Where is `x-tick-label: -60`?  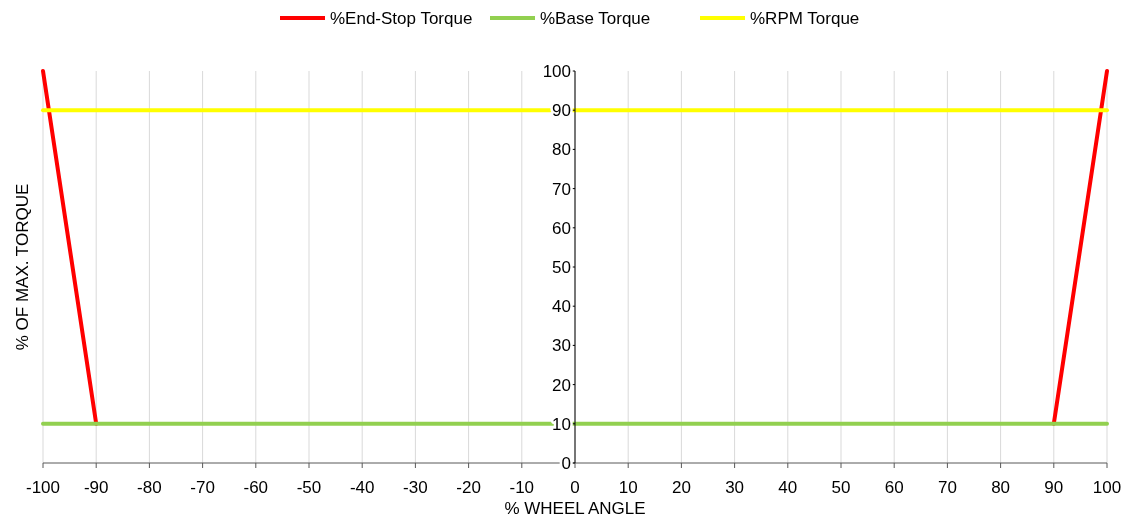 x-tick-label: -60 is located at coordinates (256, 487).